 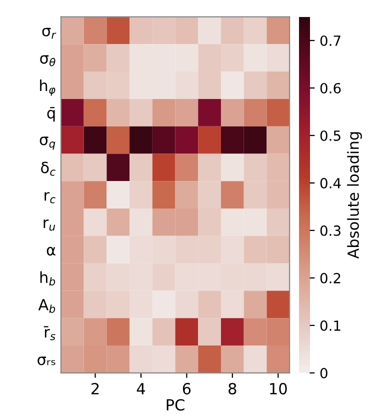 I want to click on color-bar-label: 0.6, so click(x=330, y=88).